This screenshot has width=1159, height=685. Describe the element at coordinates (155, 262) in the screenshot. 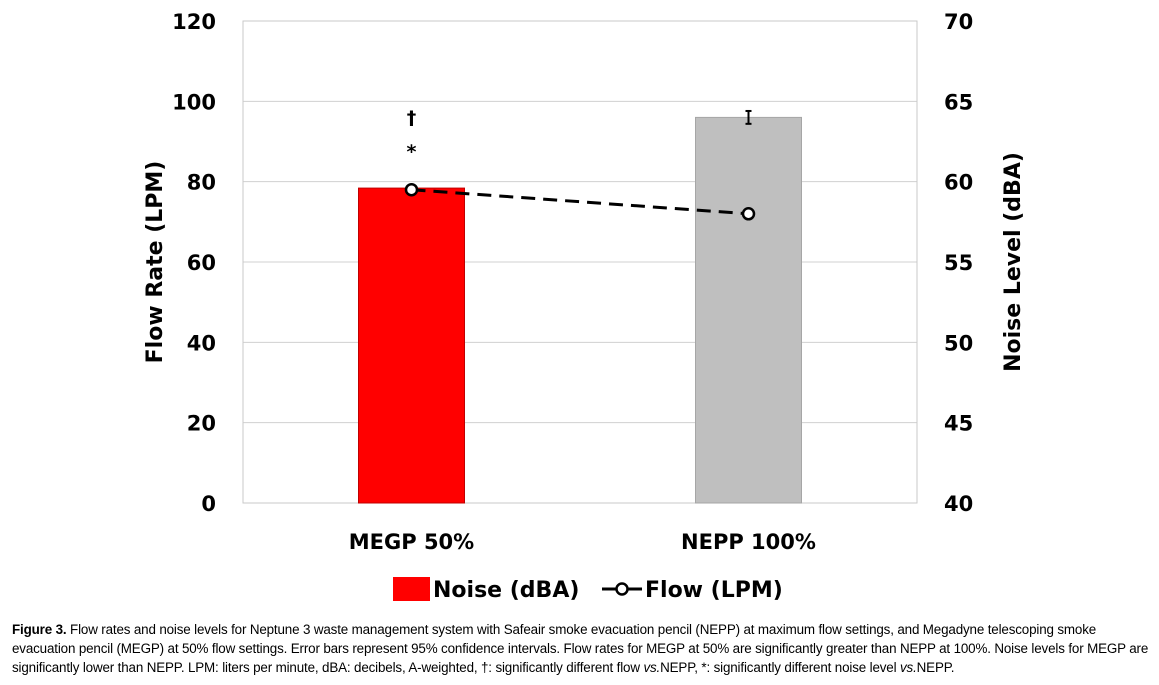

I see `left-axis-title: Flow Rate (LPM)` at that location.